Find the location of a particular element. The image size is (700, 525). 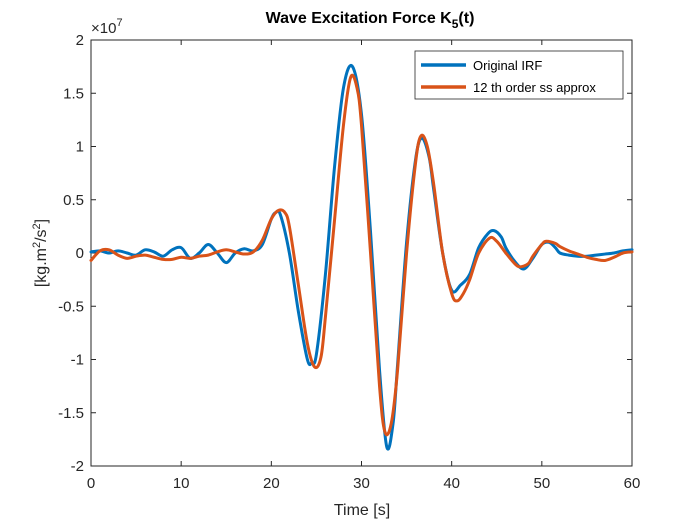

legend-label-original-irf: Original IRF is located at coordinates (507, 65).